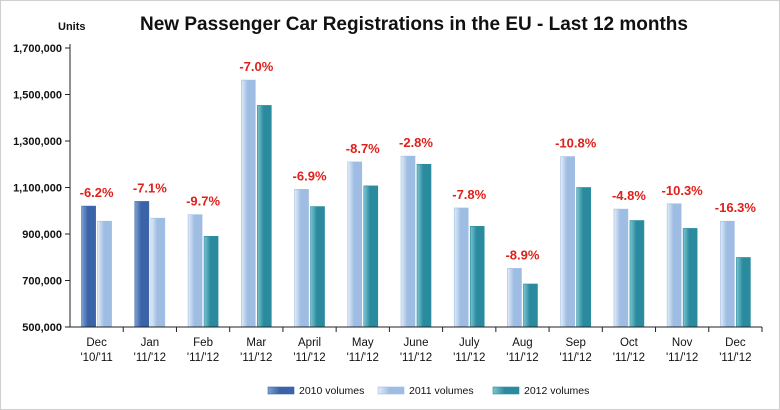  I want to click on y-tick-label: 1,500,000, so click(37, 96).